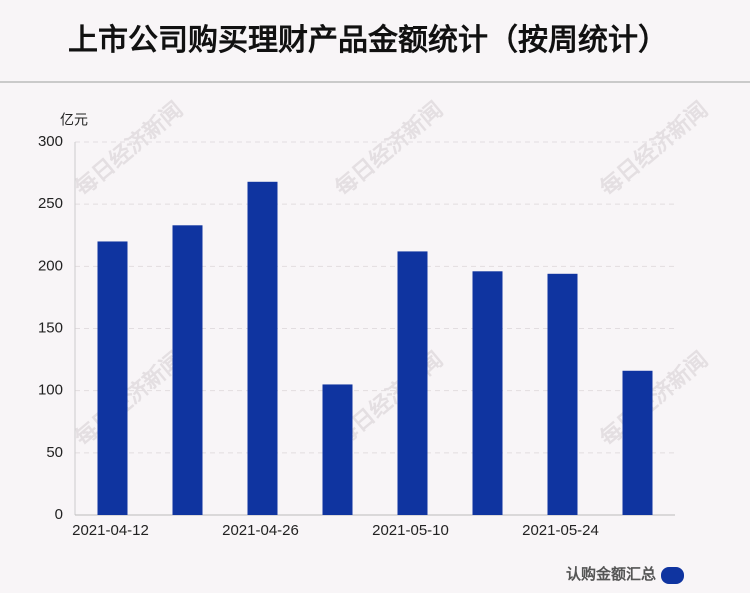 This screenshot has height=593, width=750. Describe the element at coordinates (410, 530) in the screenshot. I see `x-tick-label: 2021-05-10` at that location.